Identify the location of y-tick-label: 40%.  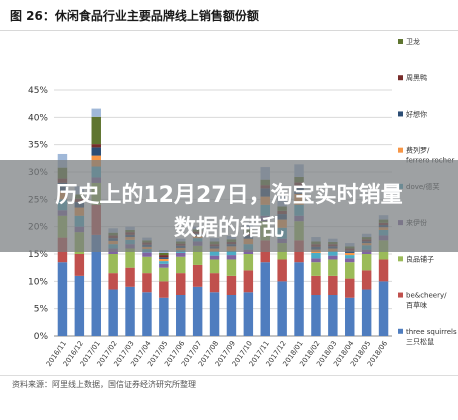
(38, 118).